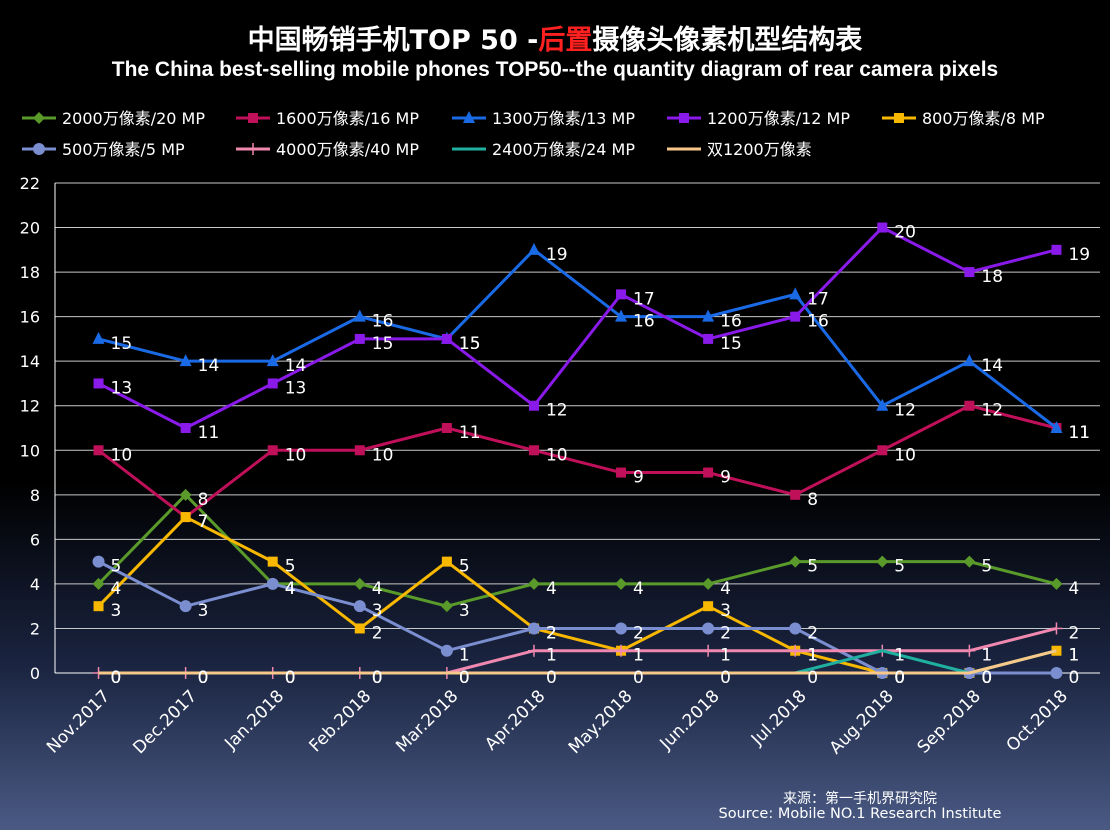 This screenshot has height=830, width=1110. I want to click on x-tick-label: May.2018, so click(601, 722).